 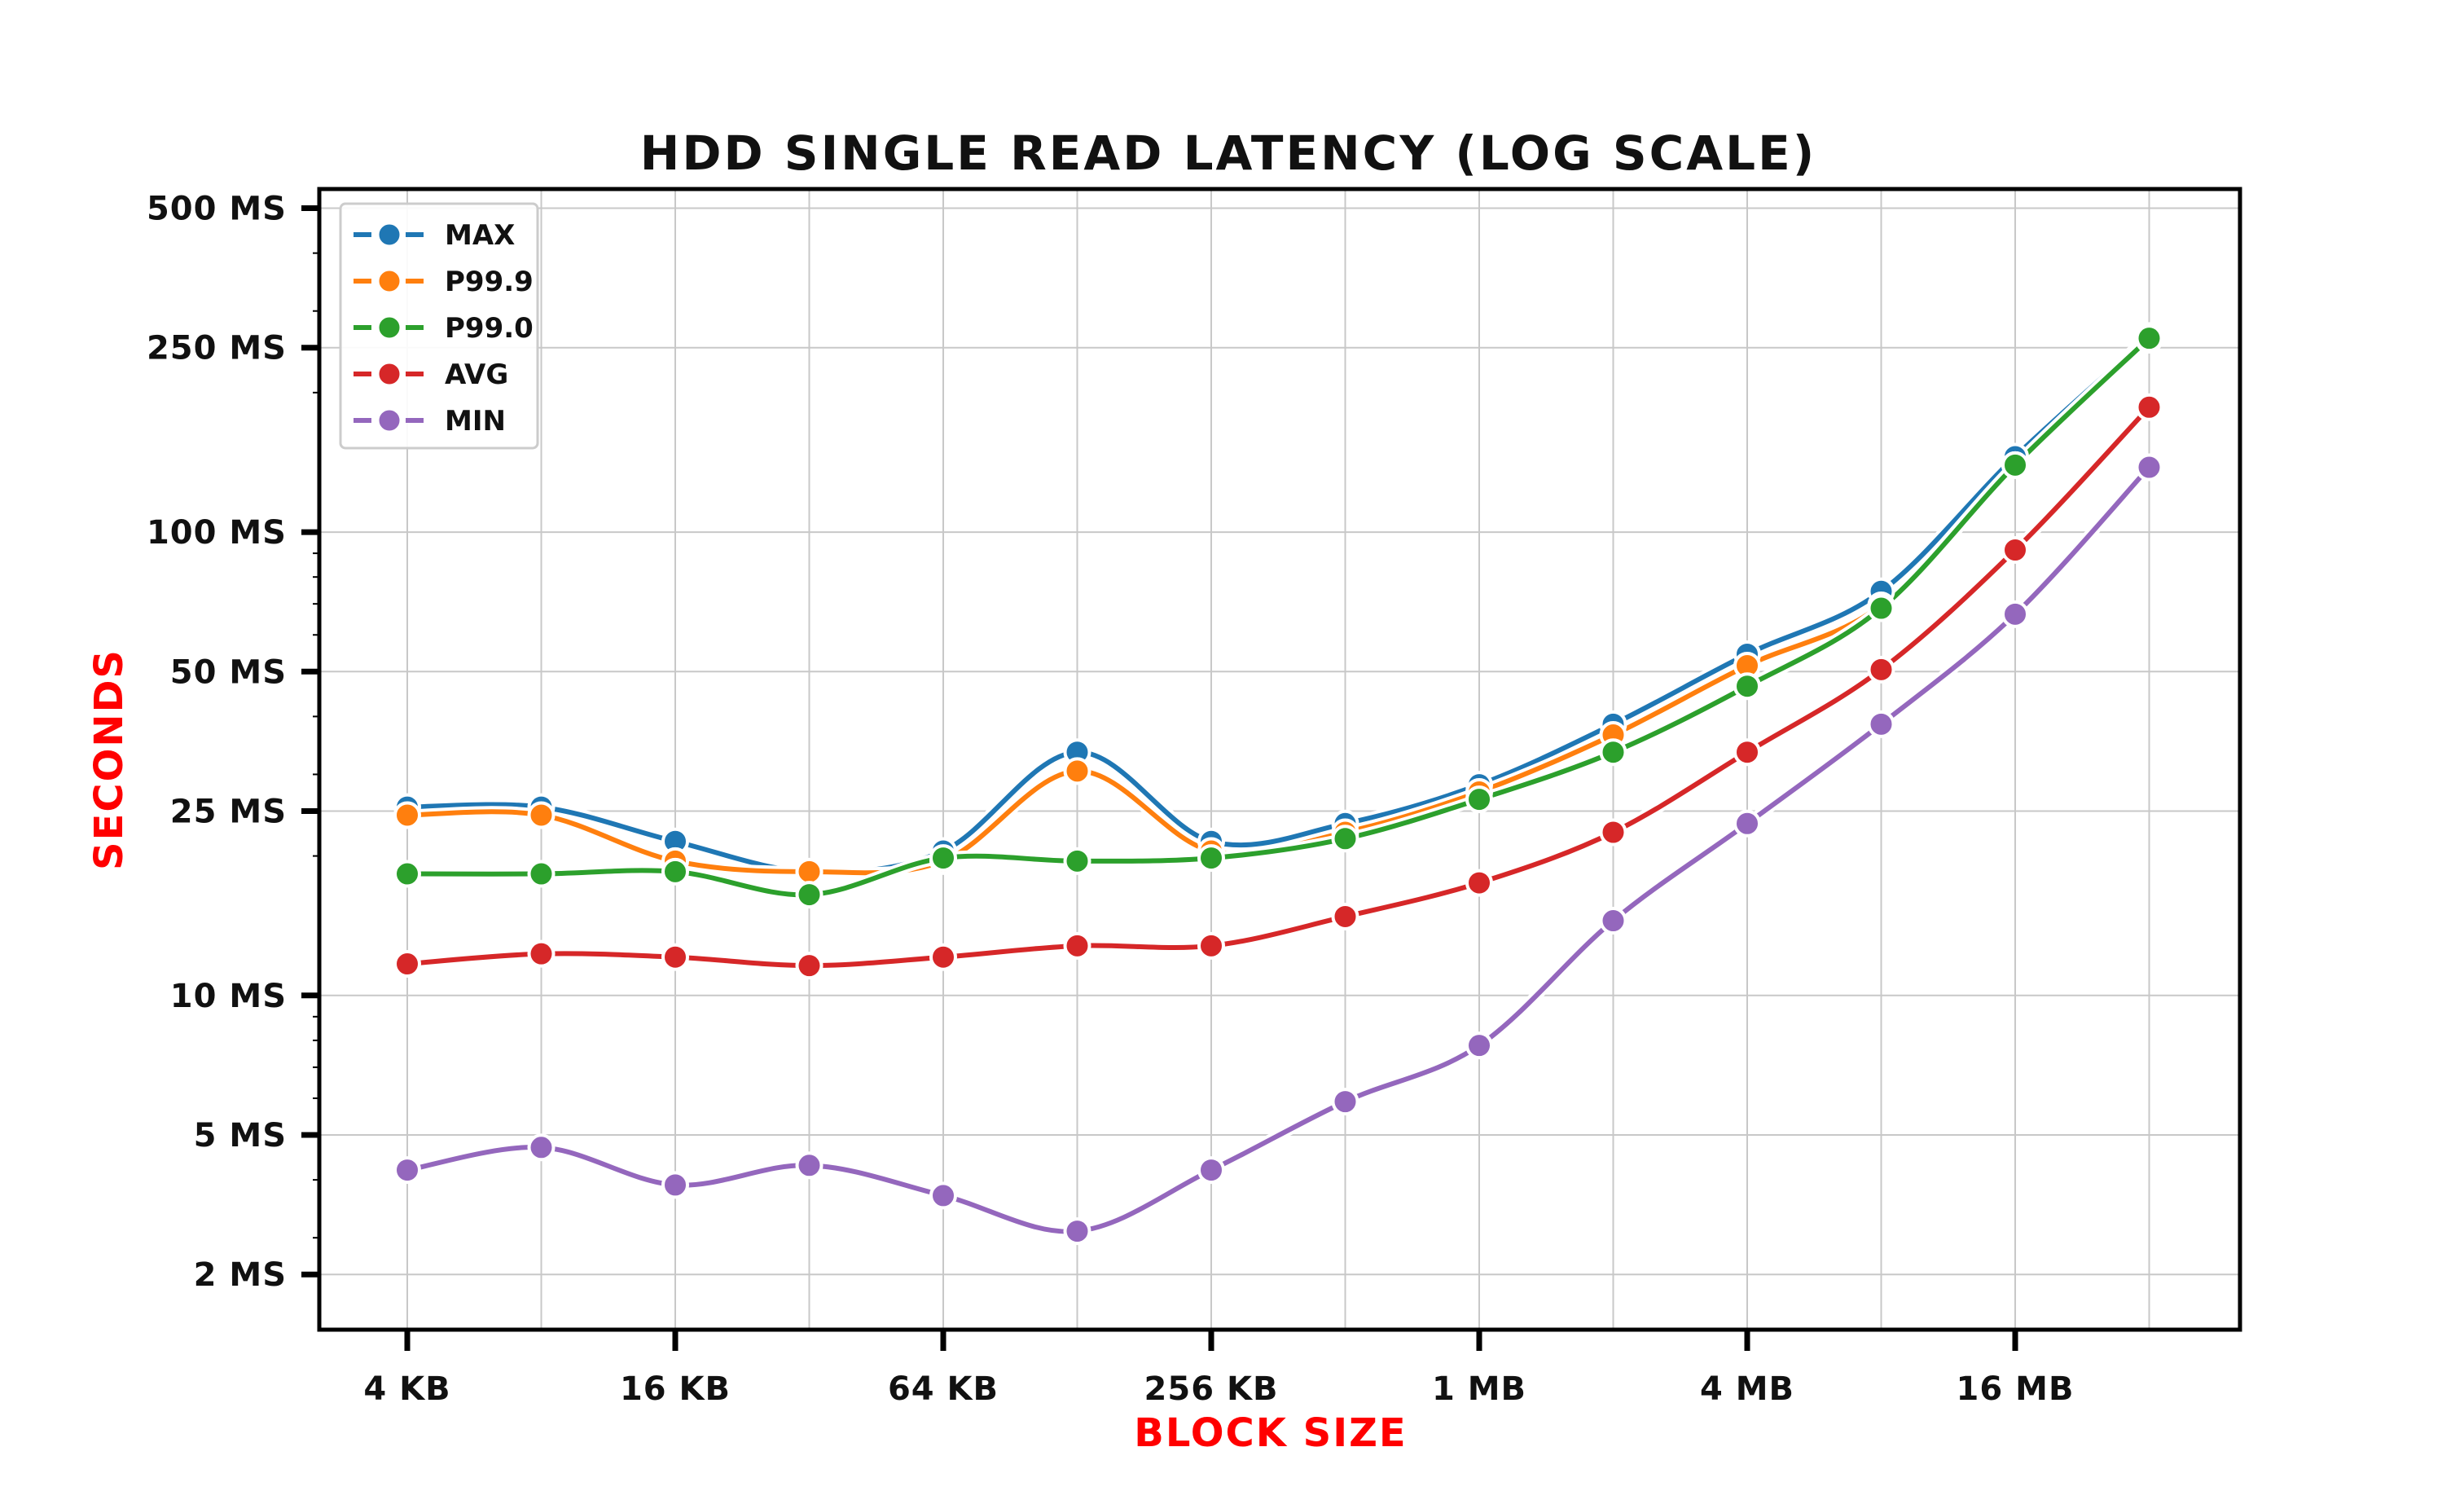 What do you see at coordinates (1270, 1433) in the screenshot?
I see `x-axis-label: BLOCK SIZE` at bounding box center [1270, 1433].